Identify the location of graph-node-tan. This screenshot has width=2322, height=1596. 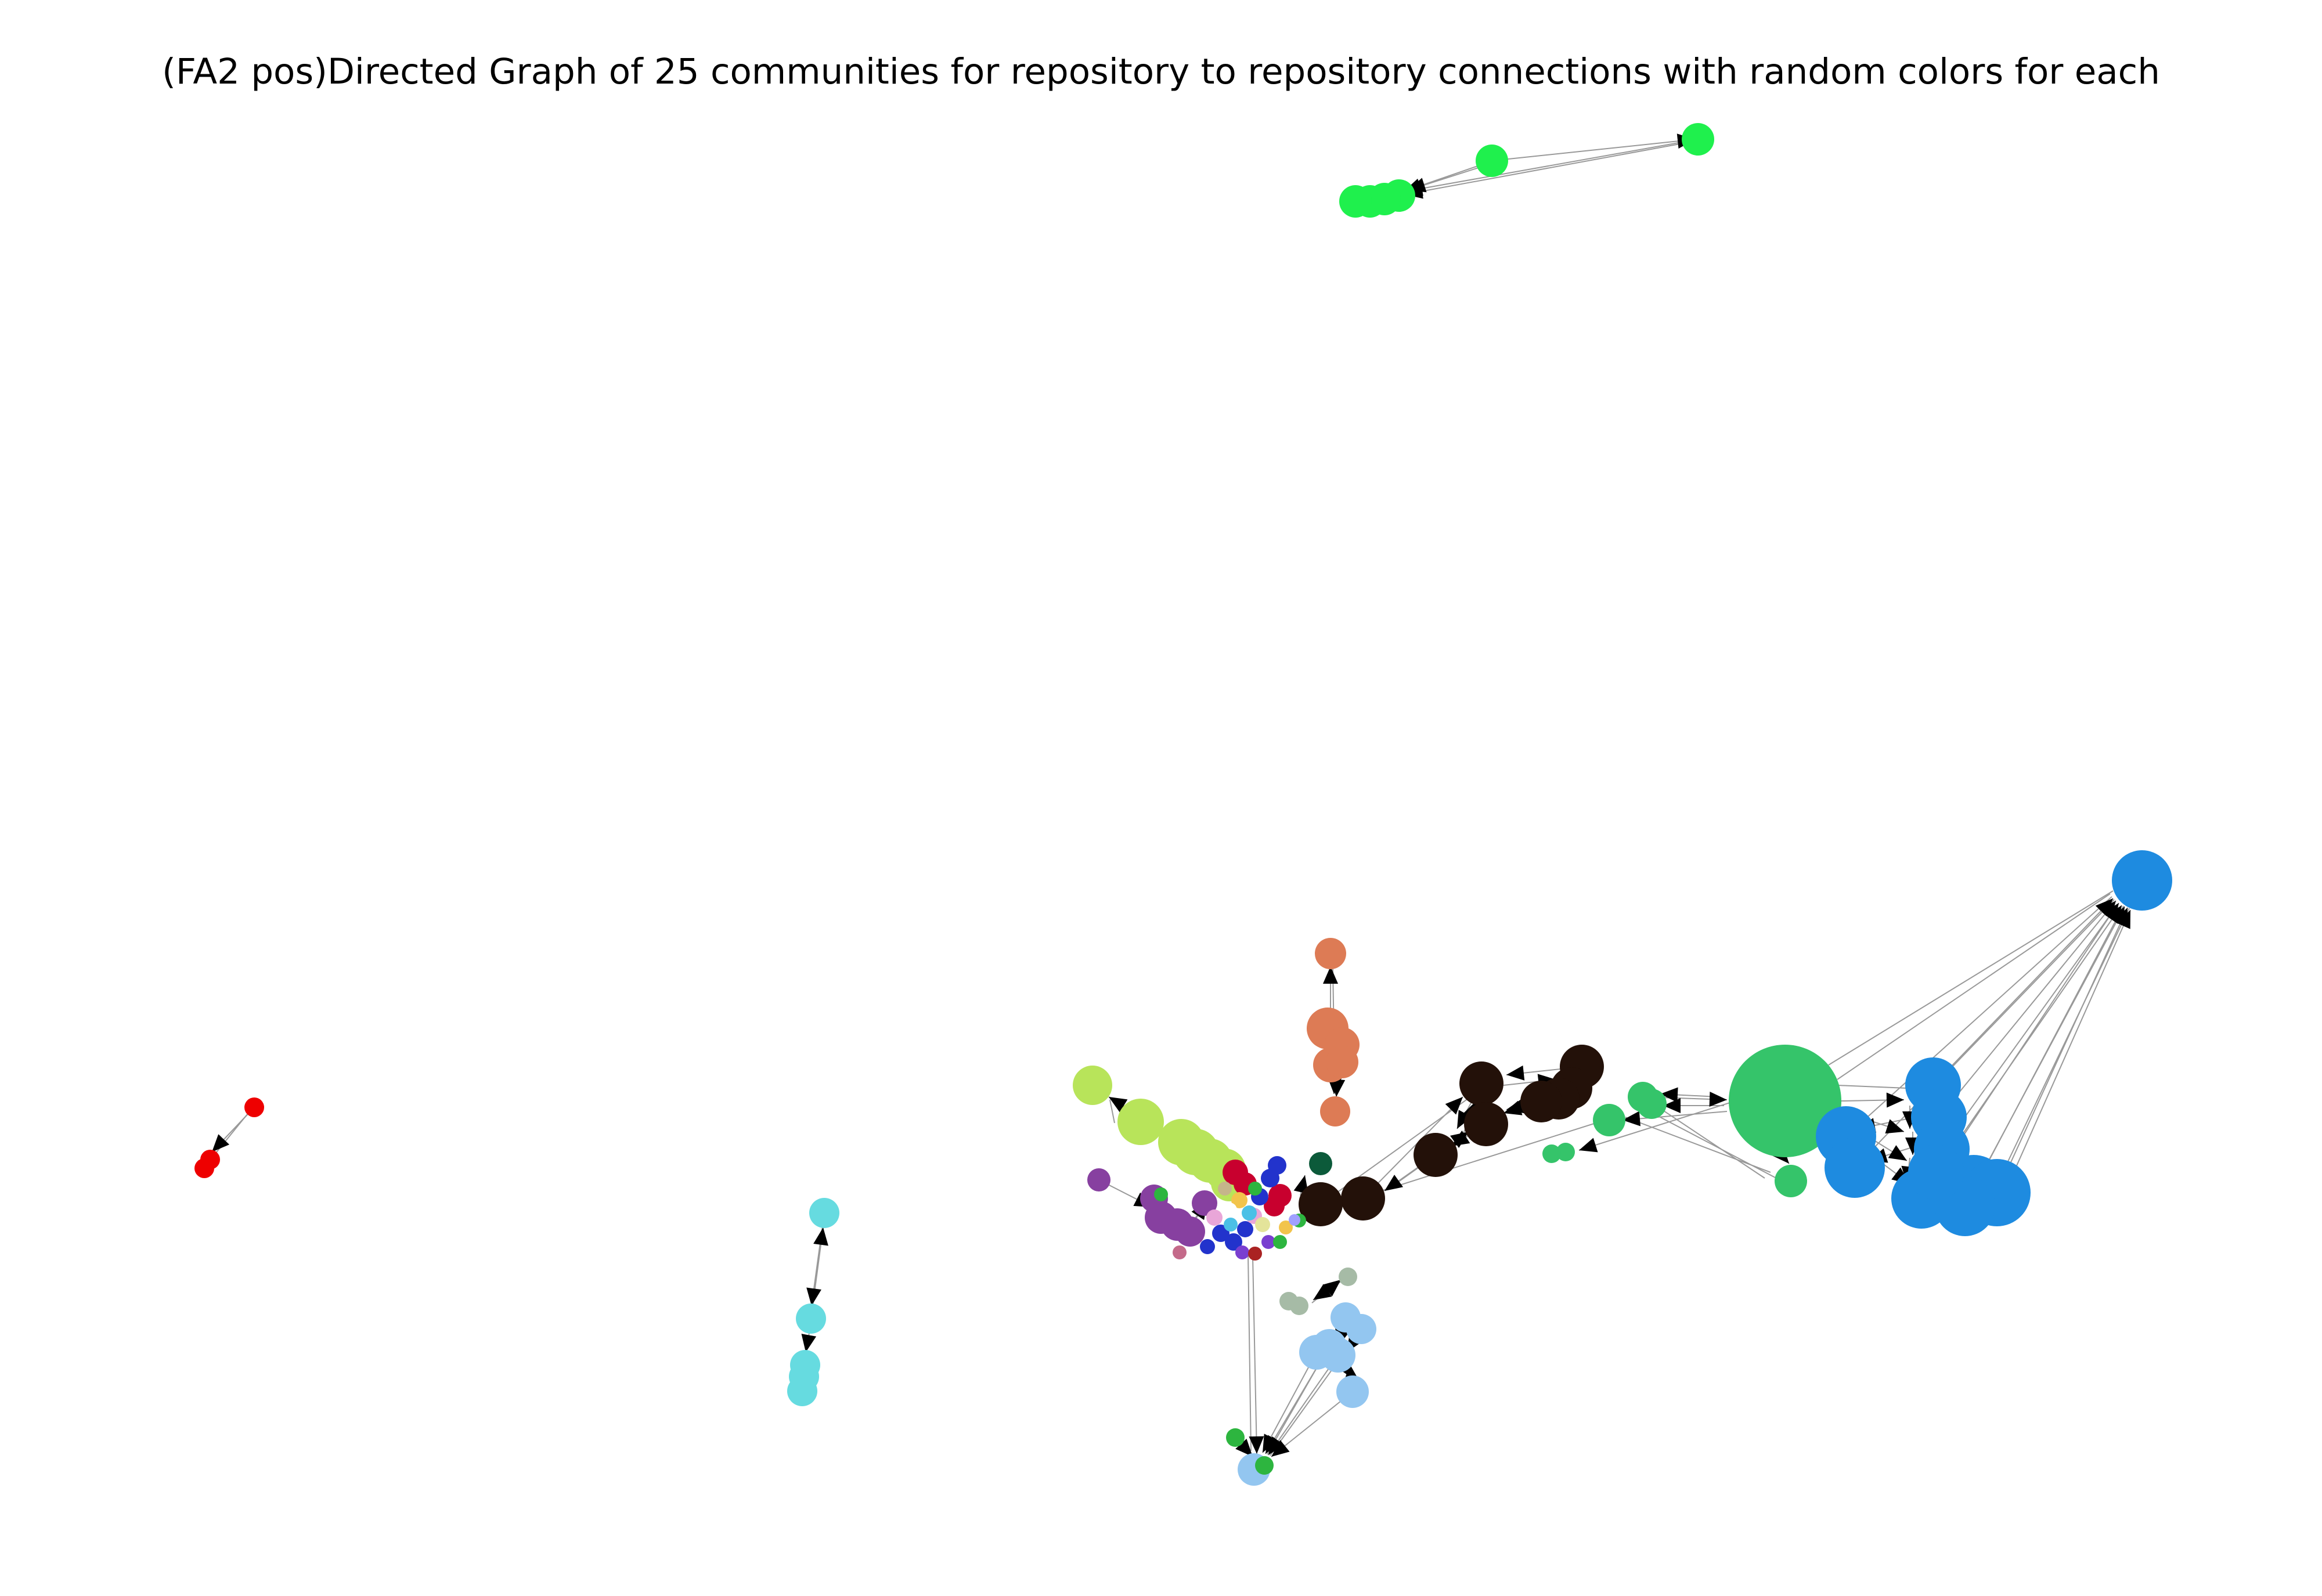
(1225, 1189).